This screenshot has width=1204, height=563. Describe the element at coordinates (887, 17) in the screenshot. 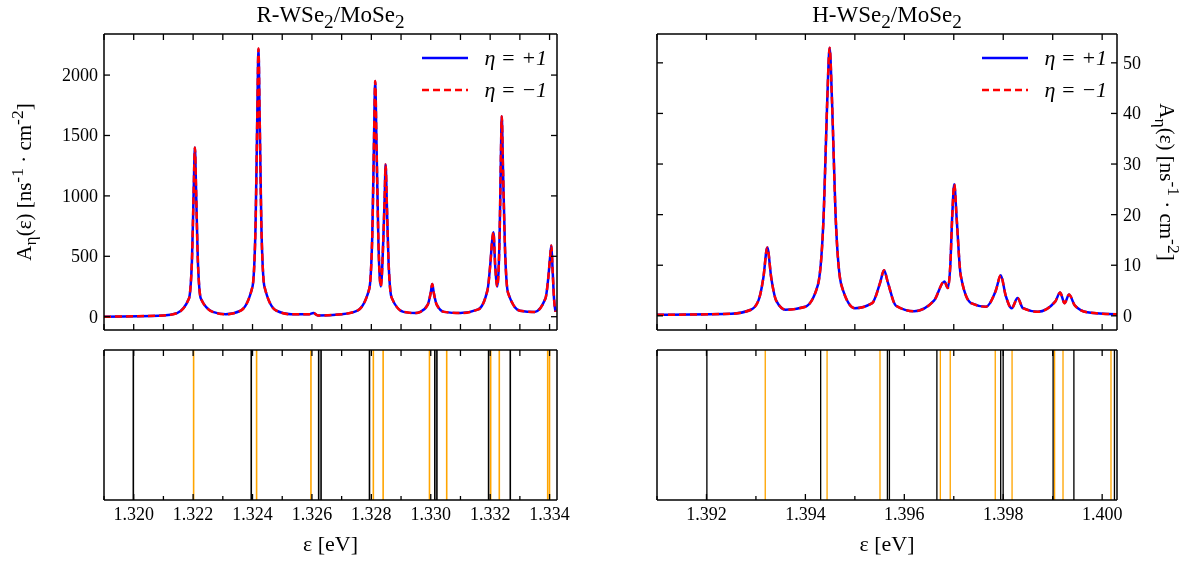

I see `chart-title: H-WSe$_{2}$/MoSe$_{2}$` at that location.